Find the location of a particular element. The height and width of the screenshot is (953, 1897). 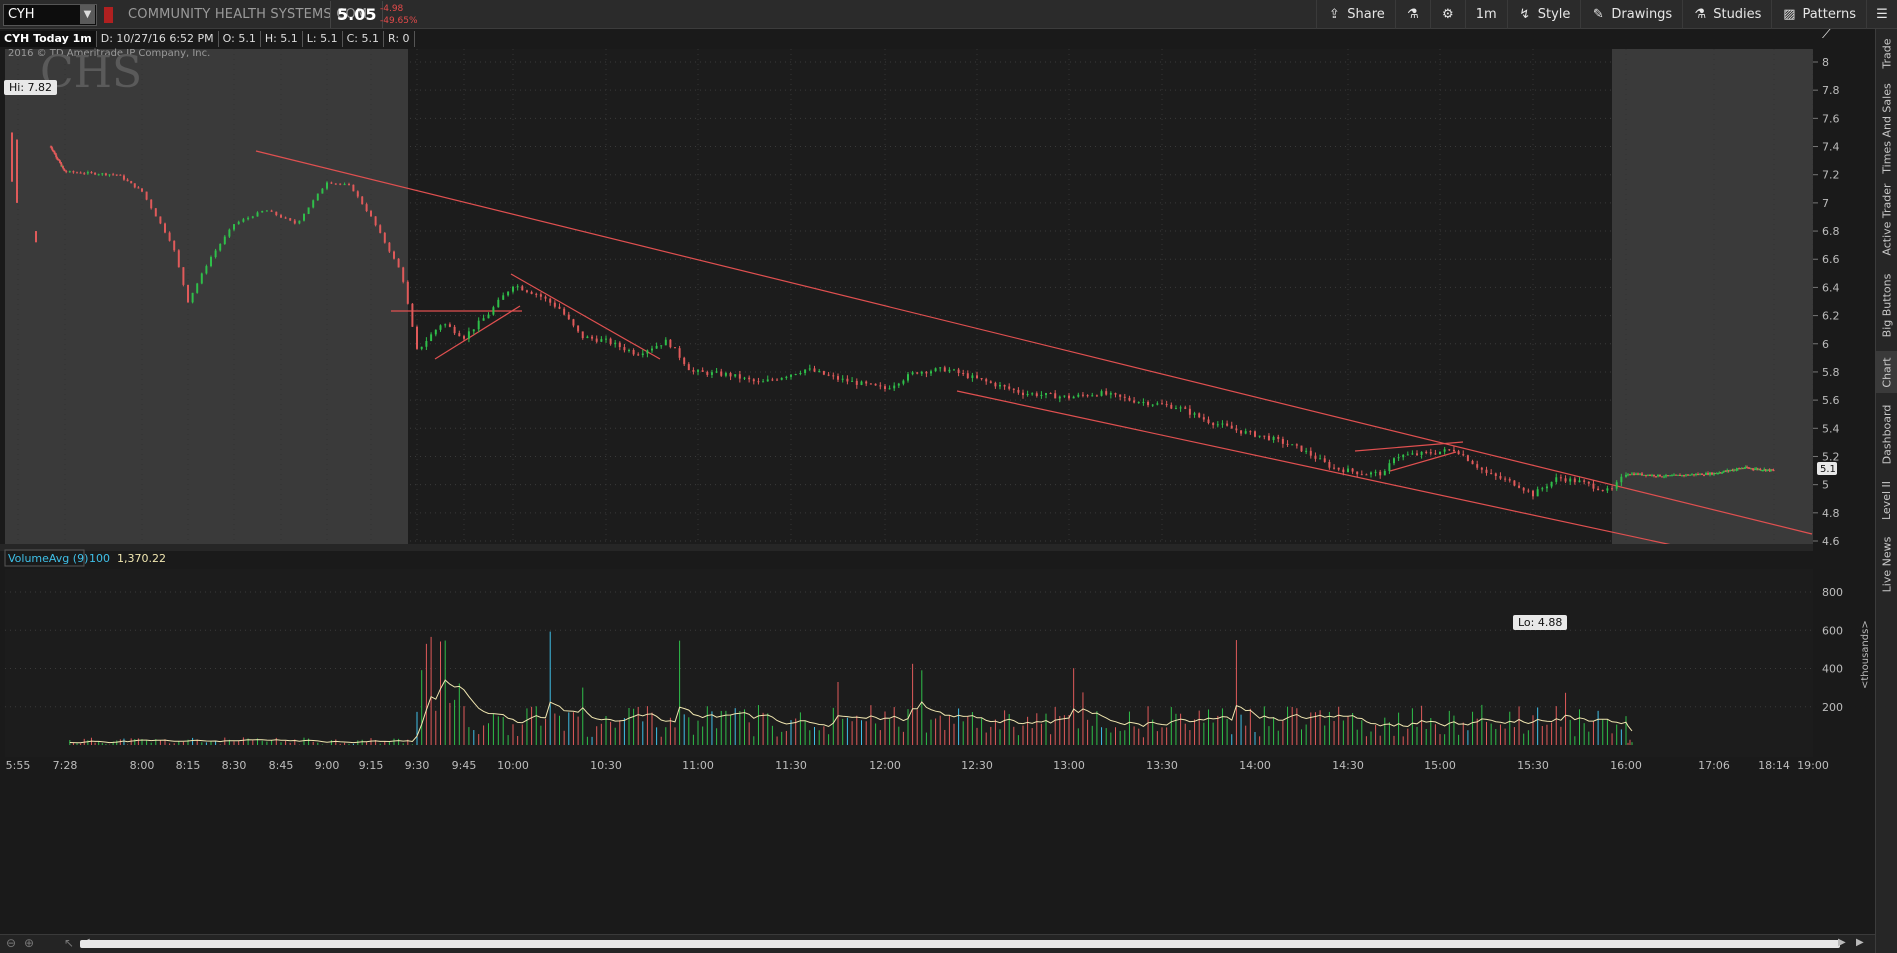

studies-button: ⚗ Studies is located at coordinates (1726, 14).